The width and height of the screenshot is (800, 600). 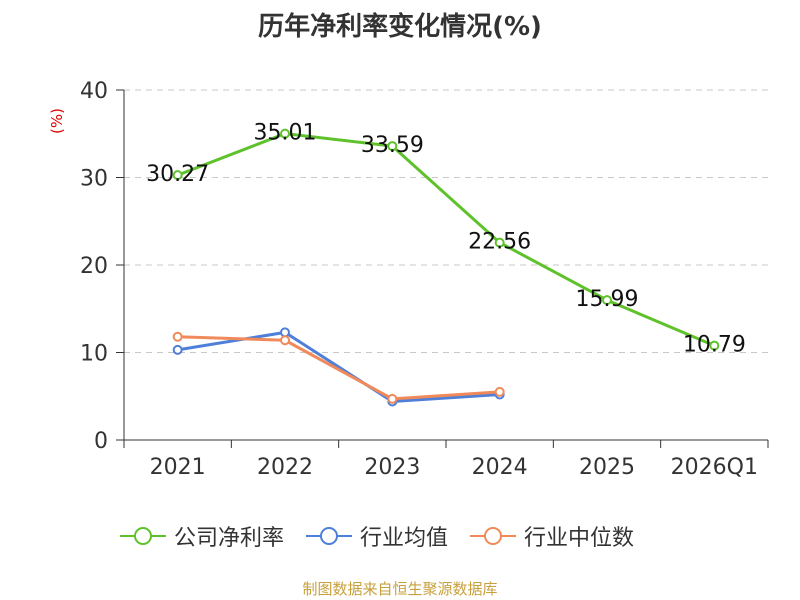 I want to click on legend-marker-industry-avg, so click(x=329, y=536).